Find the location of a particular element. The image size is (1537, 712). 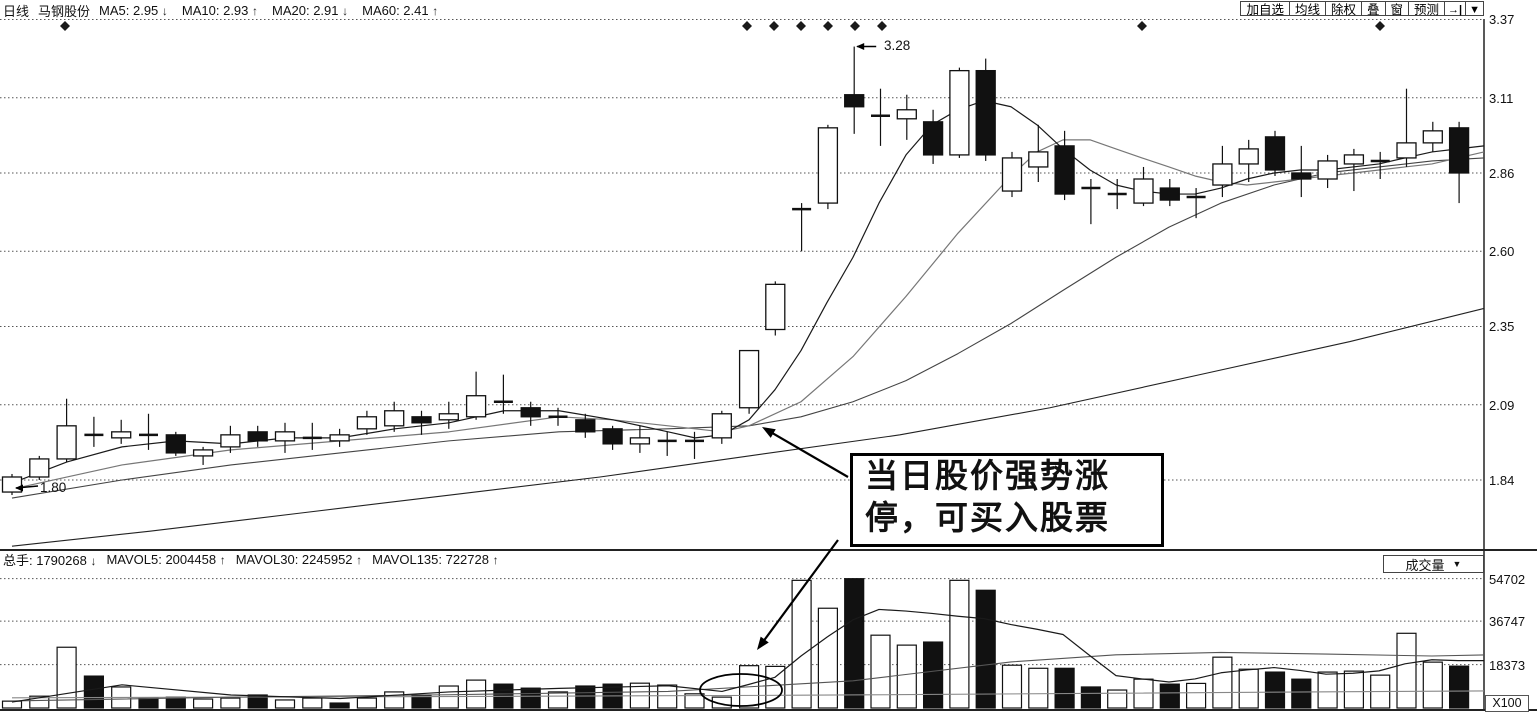

volume-tick-label: 18373 is located at coordinates (1507, 665).